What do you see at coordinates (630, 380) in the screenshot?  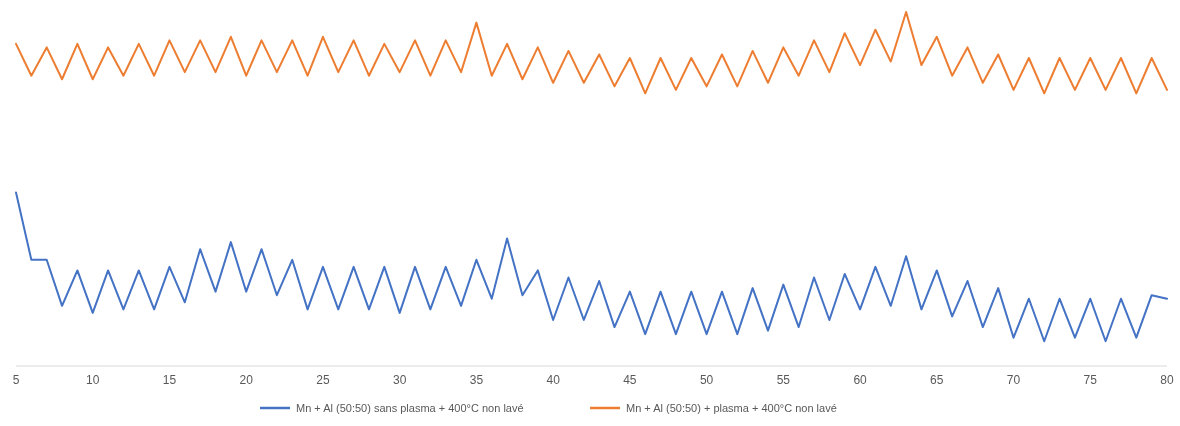 I see `x-tick-label: 45` at bounding box center [630, 380].